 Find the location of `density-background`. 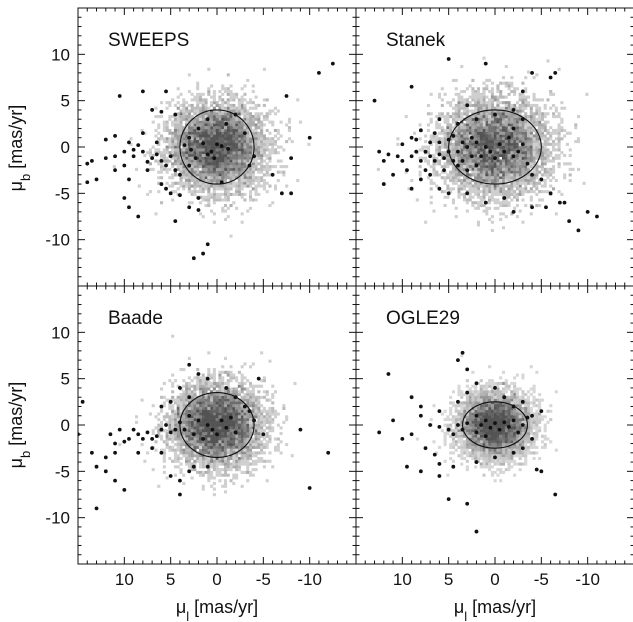

density-background is located at coordinates (482, 136).